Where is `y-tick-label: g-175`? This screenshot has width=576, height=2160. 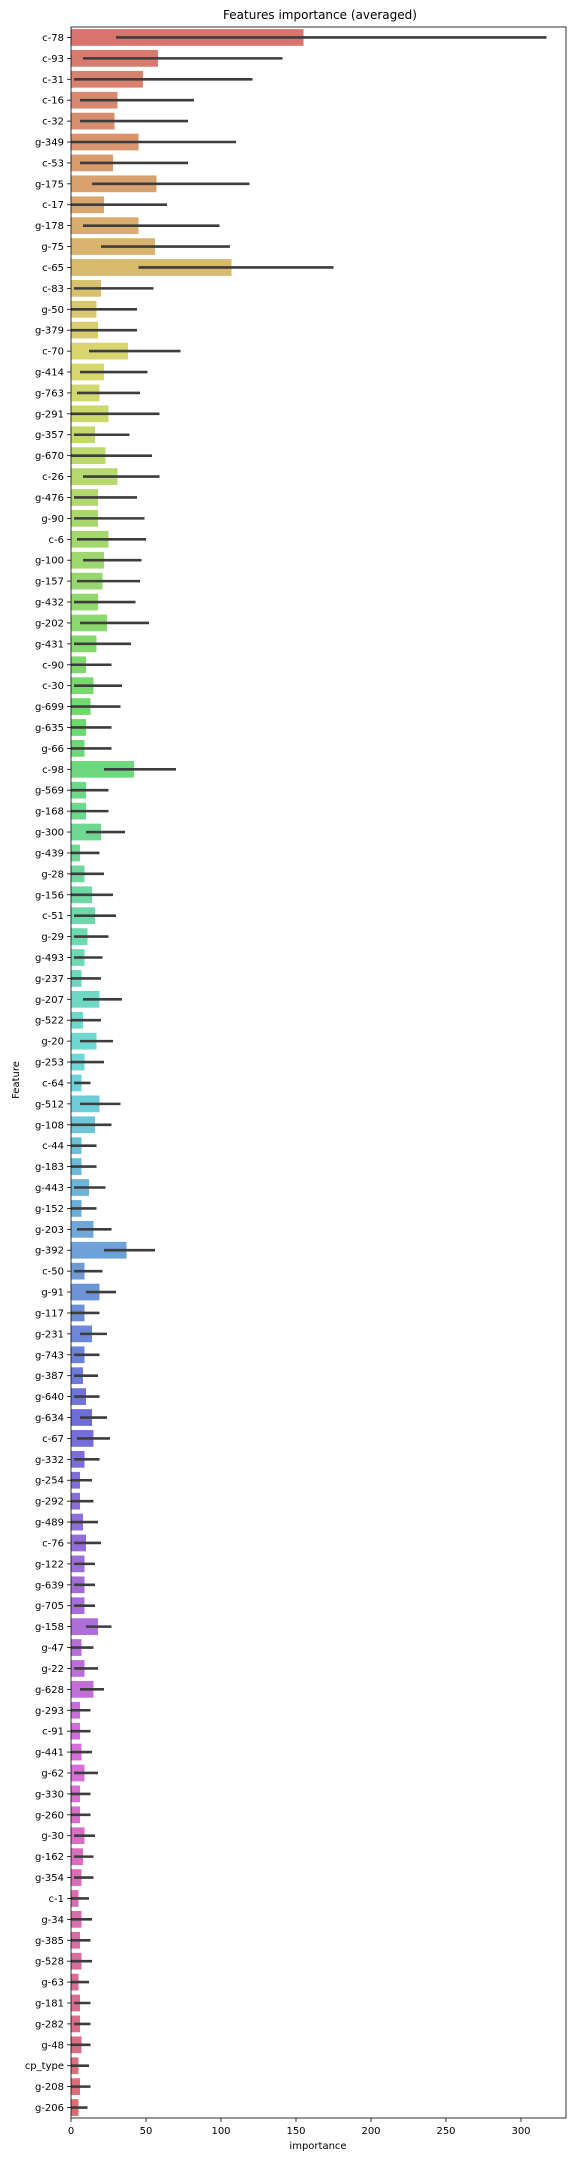
y-tick-label: g-175 is located at coordinates (49, 184).